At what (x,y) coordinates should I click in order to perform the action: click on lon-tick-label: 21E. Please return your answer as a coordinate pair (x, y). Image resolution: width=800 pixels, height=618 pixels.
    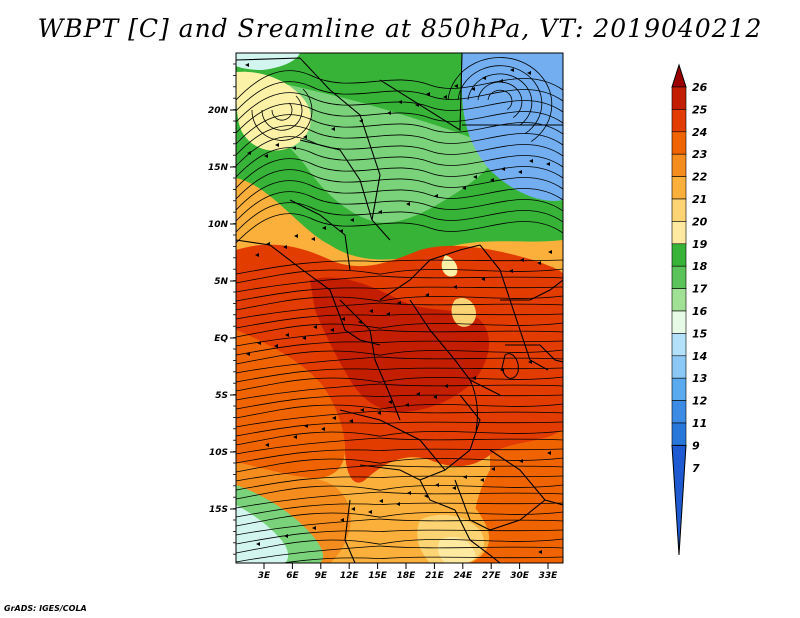
    Looking at the image, I should click on (435, 576).